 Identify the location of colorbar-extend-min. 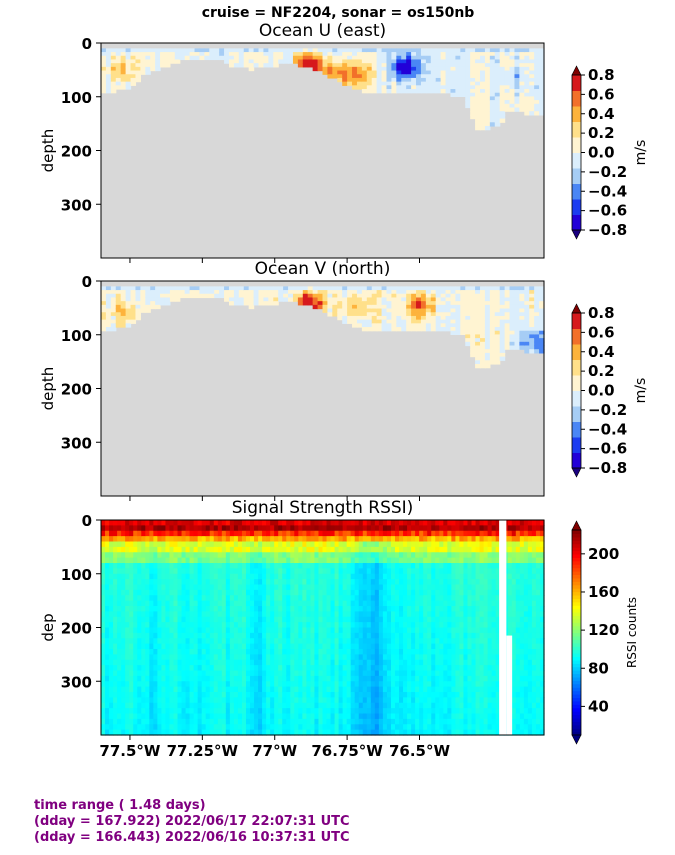
(576, 472).